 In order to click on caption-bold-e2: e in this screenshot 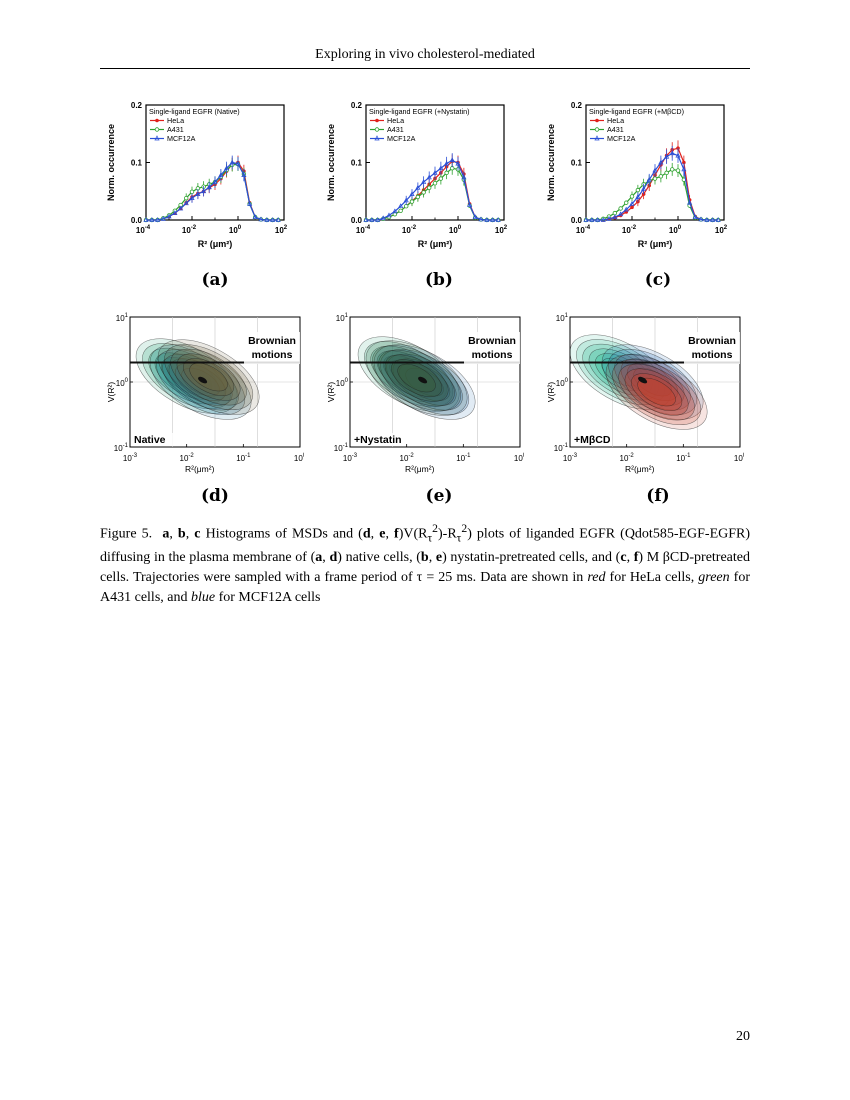, I will do `click(439, 558)`.